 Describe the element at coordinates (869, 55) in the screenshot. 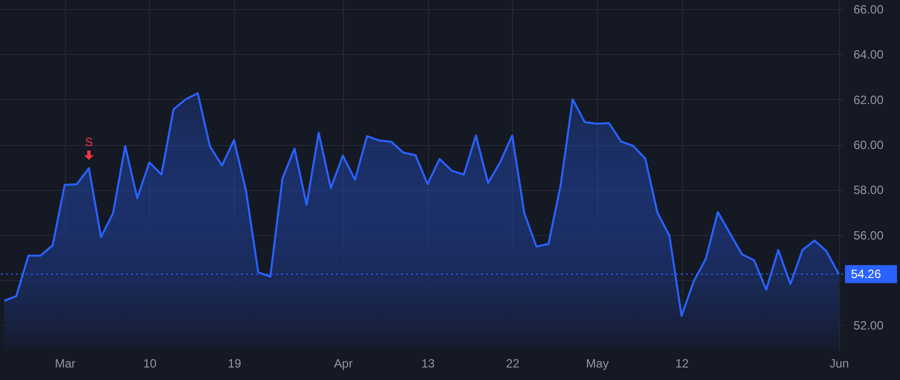

I see `y-tick-label: 64.00` at that location.